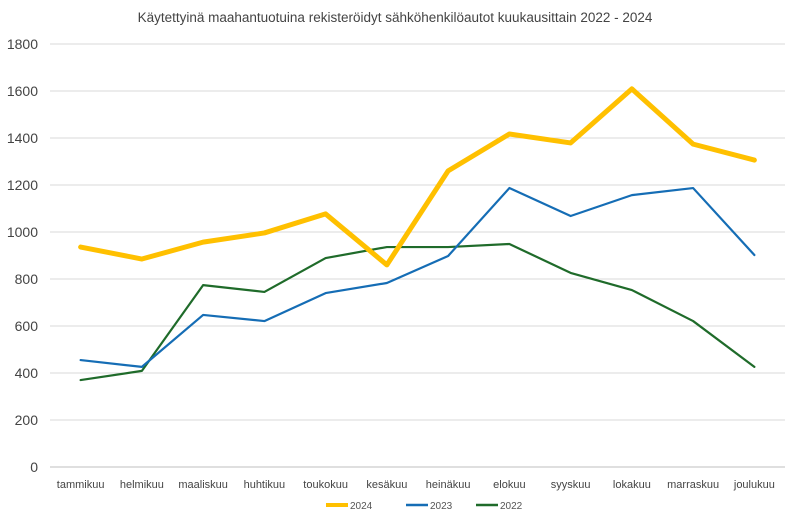 This screenshot has width=800, height=528. What do you see at coordinates (754, 485) in the screenshot?
I see `x-tick-label: joulukuu` at bounding box center [754, 485].